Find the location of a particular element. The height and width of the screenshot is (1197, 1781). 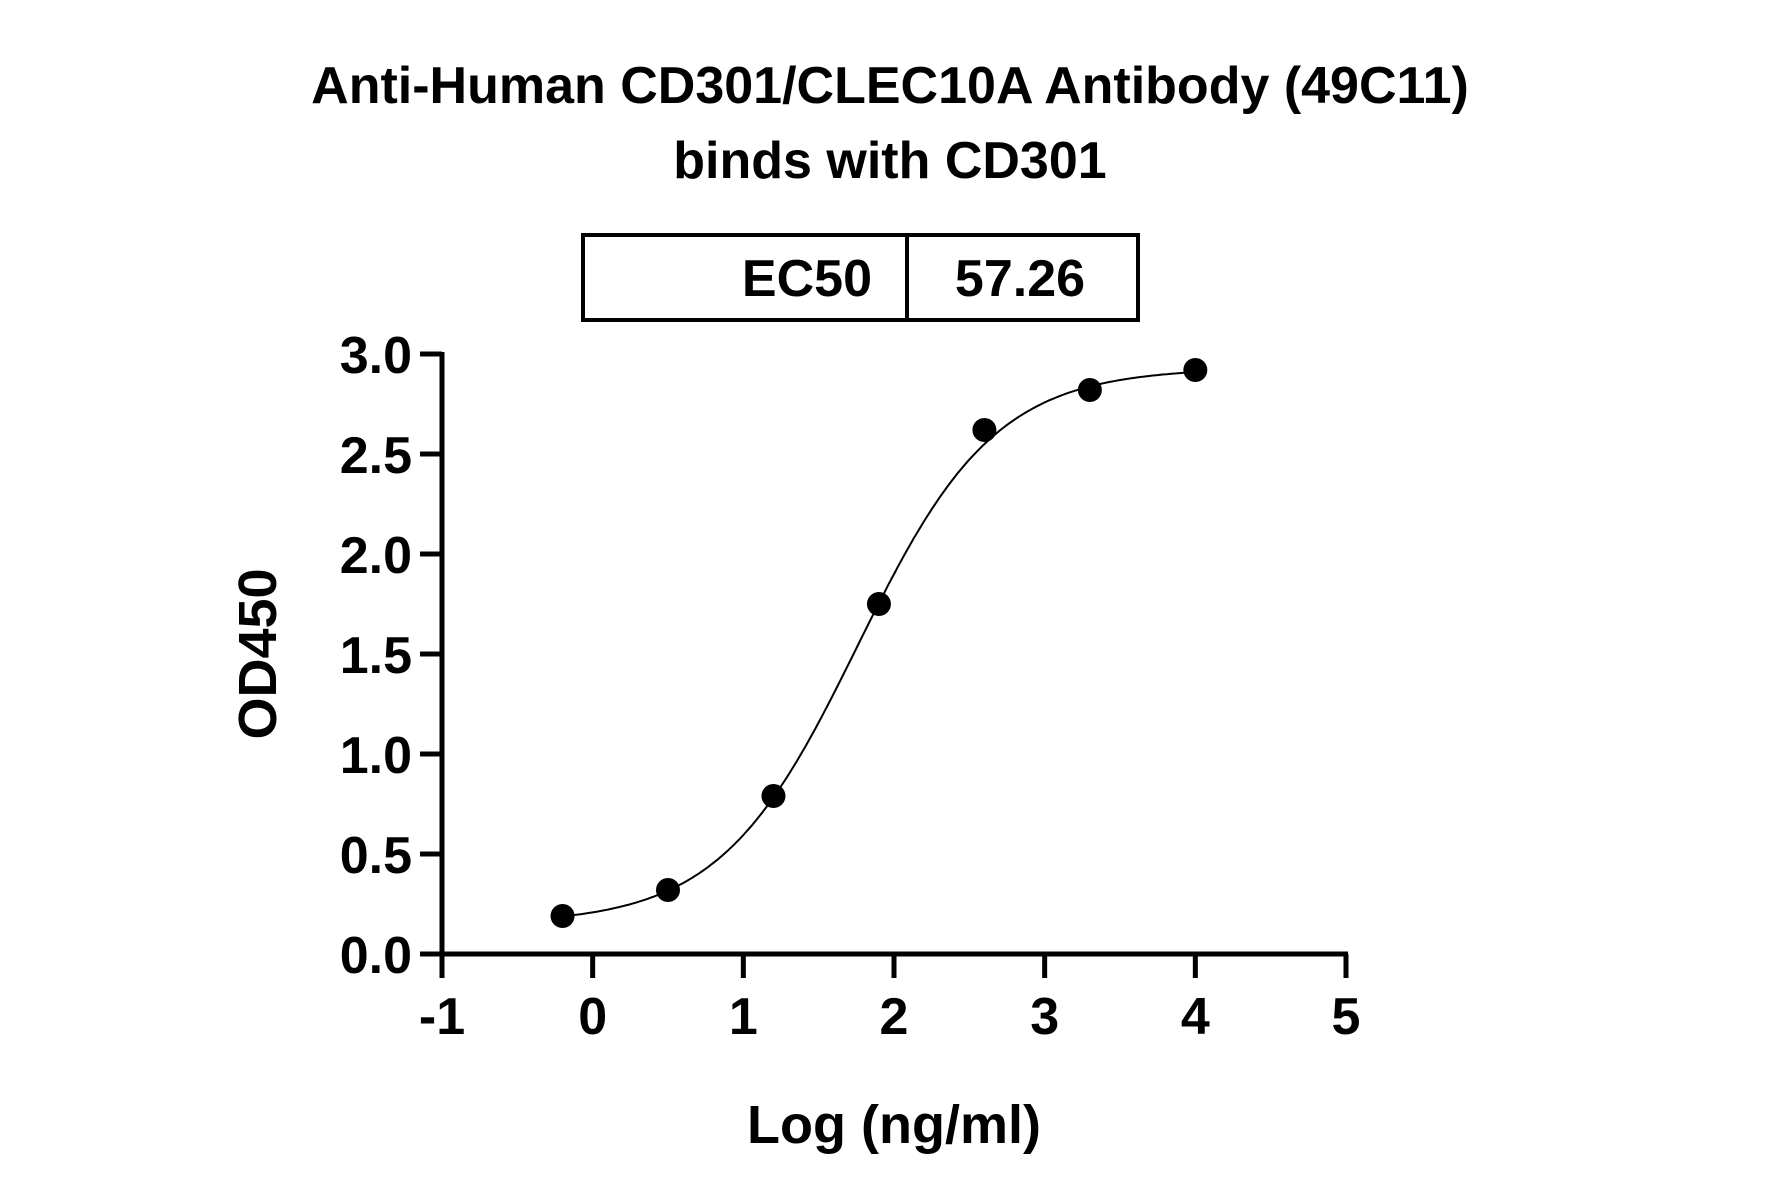

y-tick-label: 2.0 is located at coordinates (376, 556).